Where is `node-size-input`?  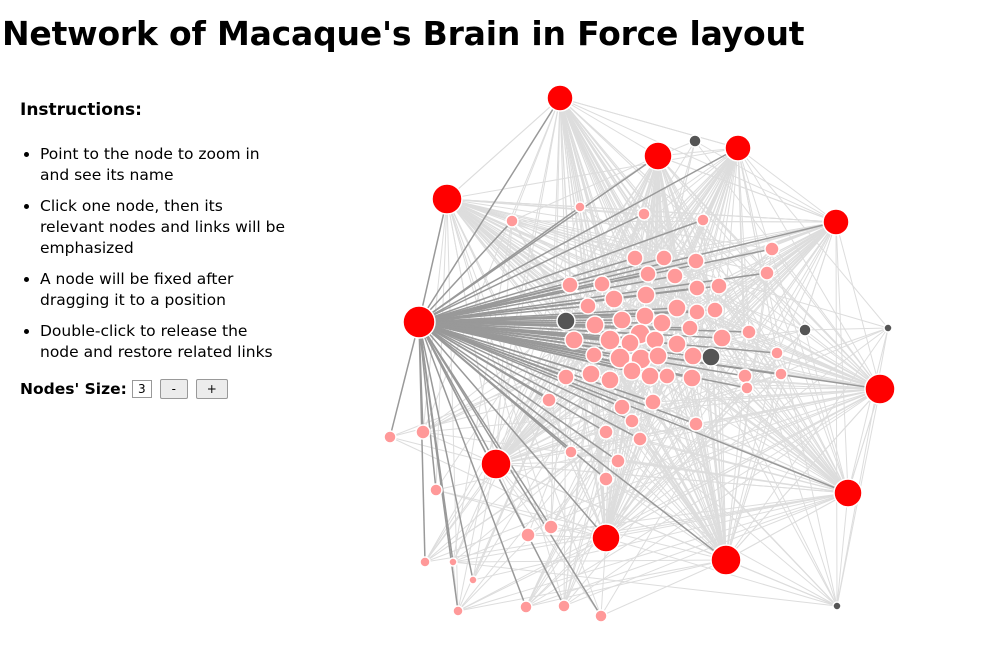
node-size-input is located at coordinates (141, 389).